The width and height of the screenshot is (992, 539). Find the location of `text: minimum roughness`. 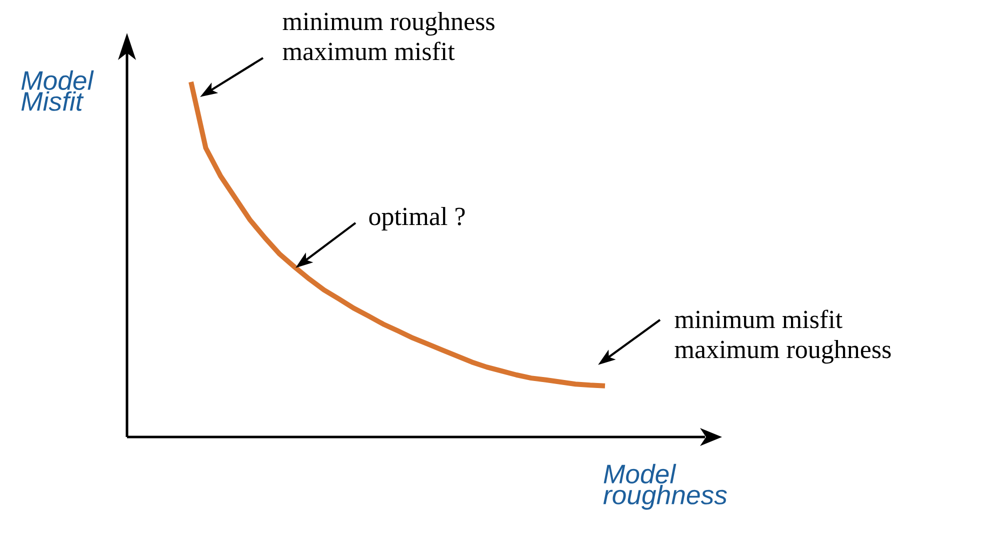

text: minimum roughness is located at coordinates (388, 24).